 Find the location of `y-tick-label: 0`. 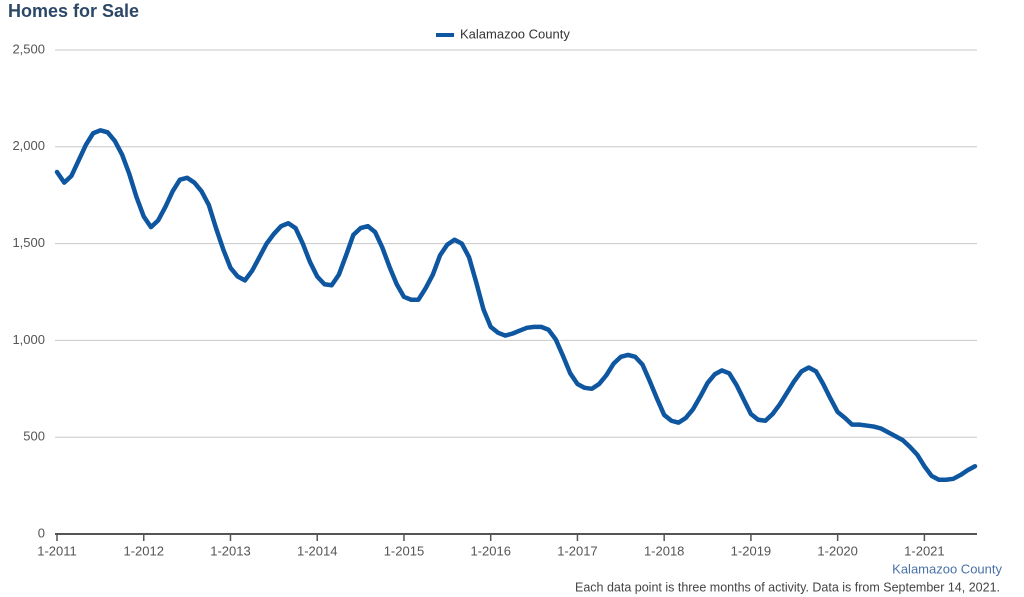

y-tick-label: 0 is located at coordinates (41, 532).